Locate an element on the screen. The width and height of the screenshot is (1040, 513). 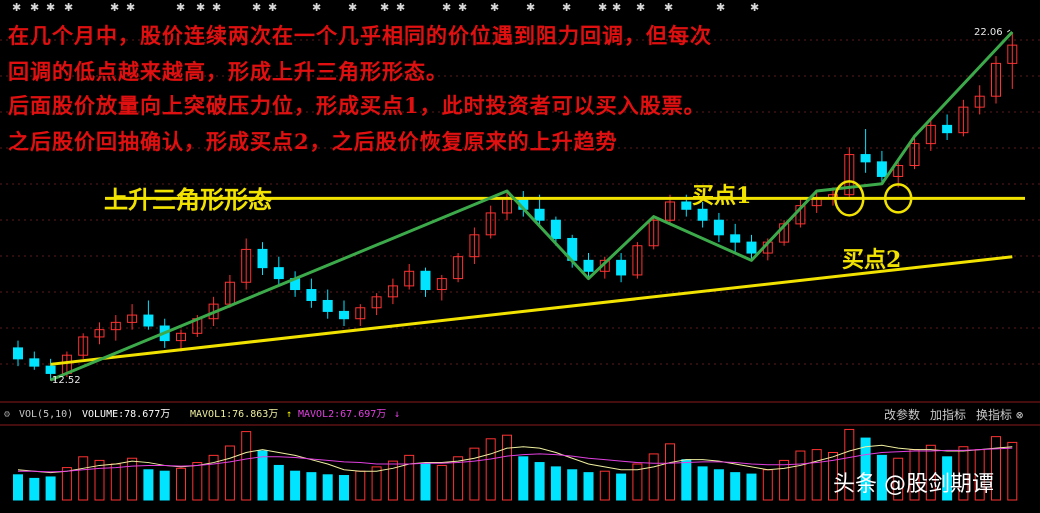
mavol2-value: MAVOL2:67.697万 is located at coordinates (342, 414).